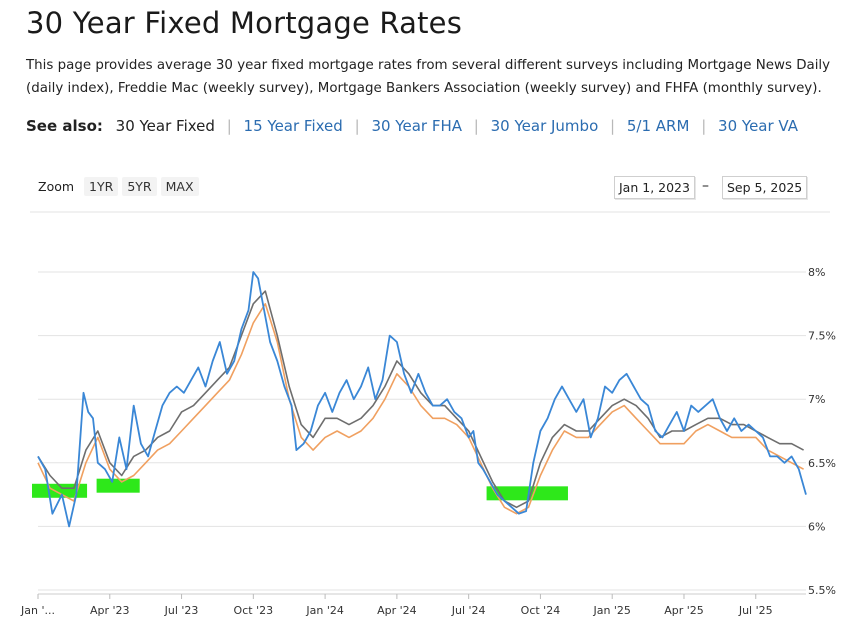 Image resolution: width=856 pixels, height=640 pixels. What do you see at coordinates (244, 23) in the screenshot?
I see `page-title: 30 Year Fixed Mortgage Rates` at bounding box center [244, 23].